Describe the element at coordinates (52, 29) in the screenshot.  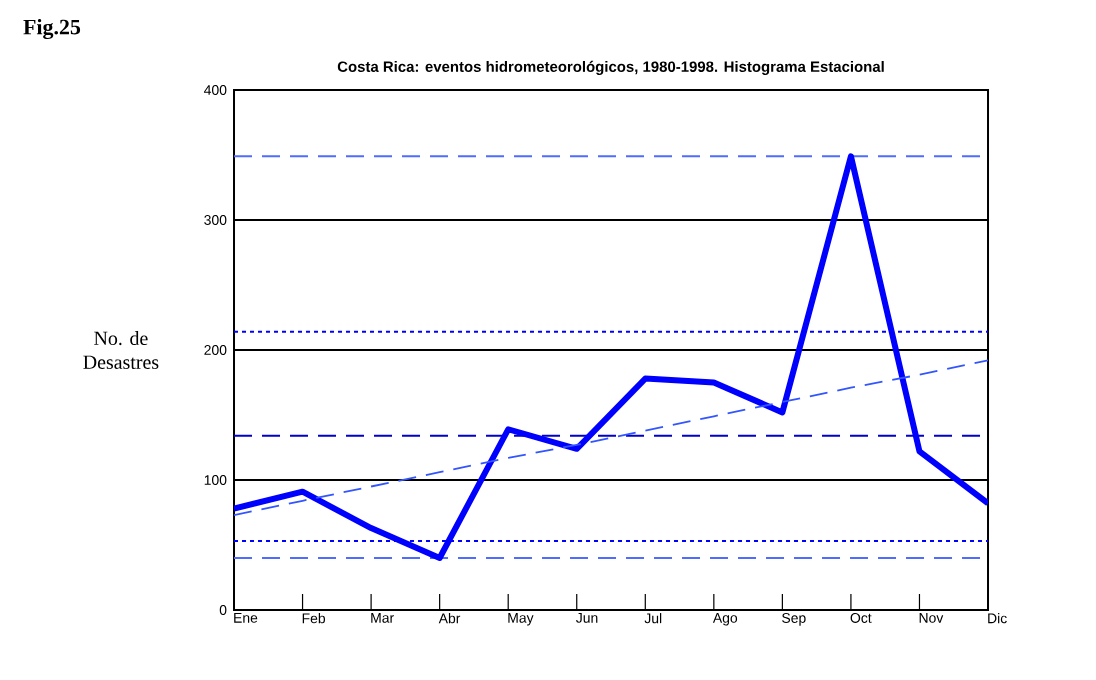
I see `caption: Fig.25` at that location.